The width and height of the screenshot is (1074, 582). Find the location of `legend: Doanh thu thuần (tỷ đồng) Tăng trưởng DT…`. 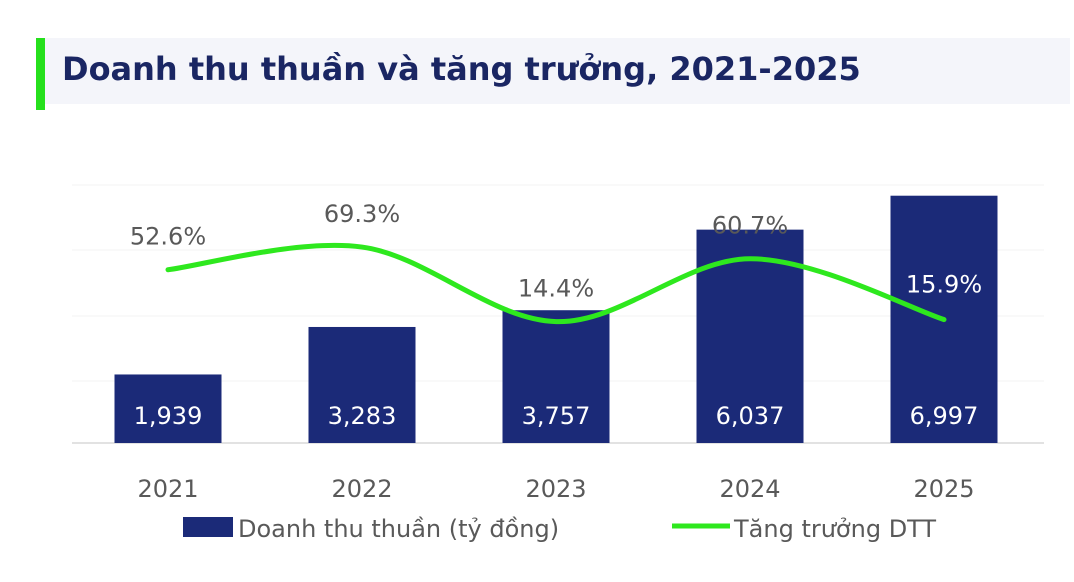

legend: Doanh thu thuần (tỷ đồng) Tăng trưởng DT… is located at coordinates (559, 529).